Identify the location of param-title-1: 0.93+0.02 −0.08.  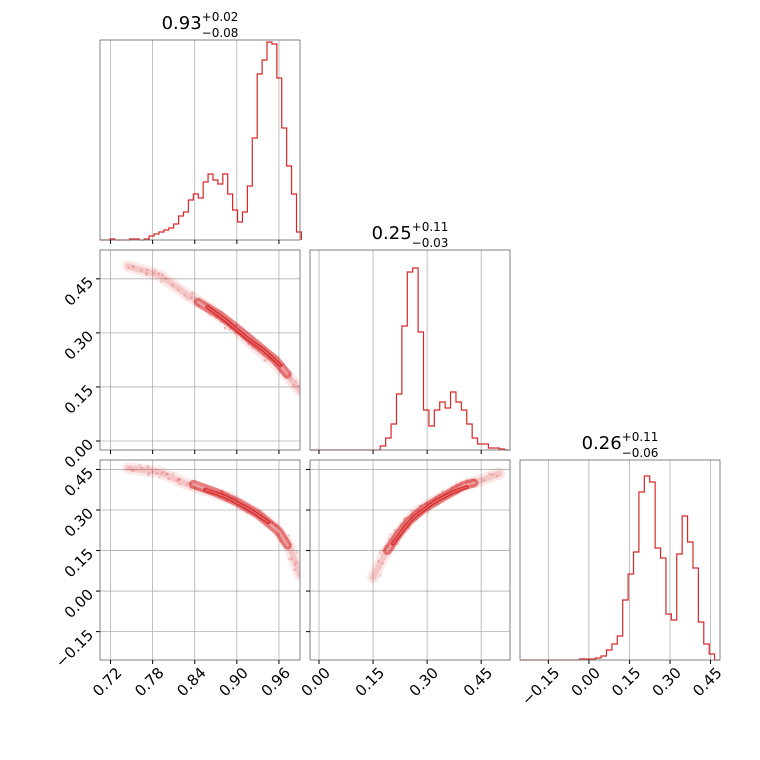
(200, 25).